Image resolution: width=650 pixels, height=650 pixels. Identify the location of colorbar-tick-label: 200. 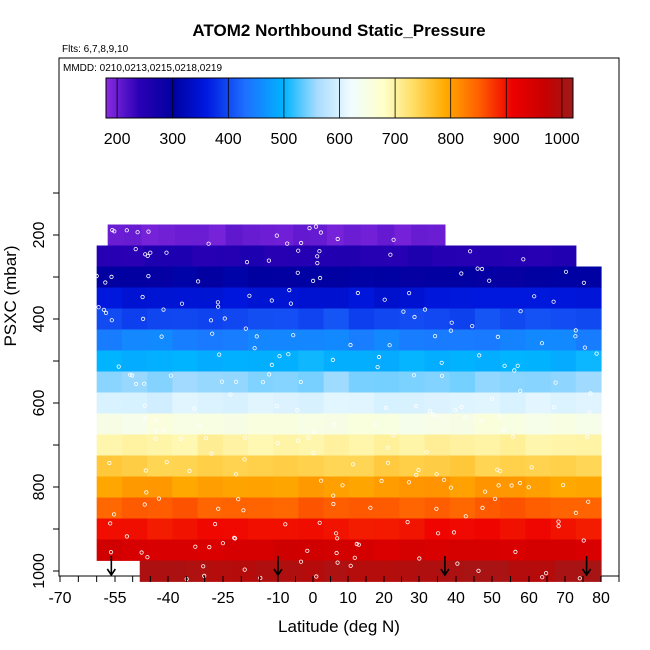
(117, 139).